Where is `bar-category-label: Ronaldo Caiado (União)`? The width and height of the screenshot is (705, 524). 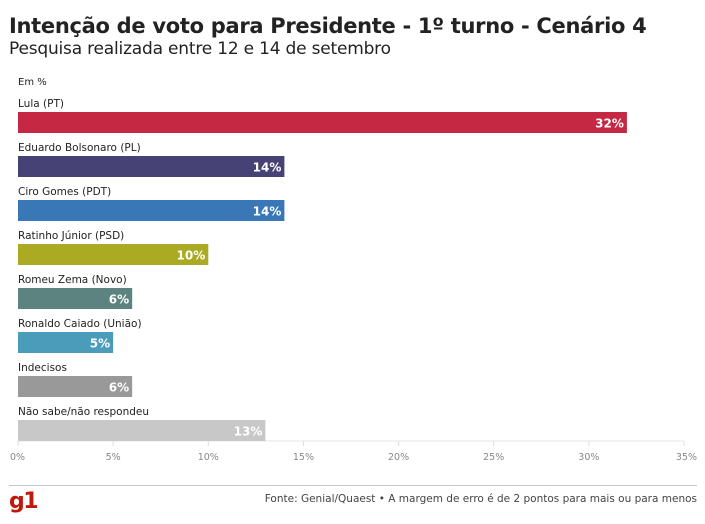
bar-category-label: Ronaldo Caiado (União) is located at coordinates (80, 324).